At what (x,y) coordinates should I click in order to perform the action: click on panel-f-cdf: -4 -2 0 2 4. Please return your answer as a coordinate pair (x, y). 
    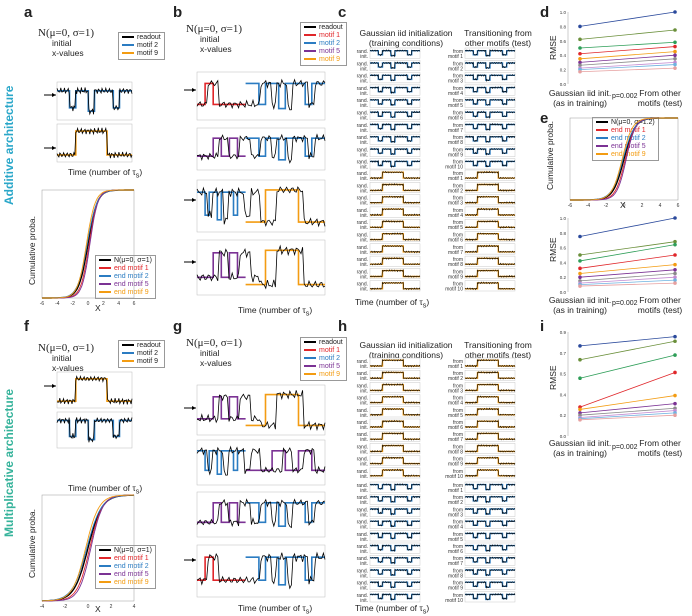
    Looking at the image, I should click on (88, 552).